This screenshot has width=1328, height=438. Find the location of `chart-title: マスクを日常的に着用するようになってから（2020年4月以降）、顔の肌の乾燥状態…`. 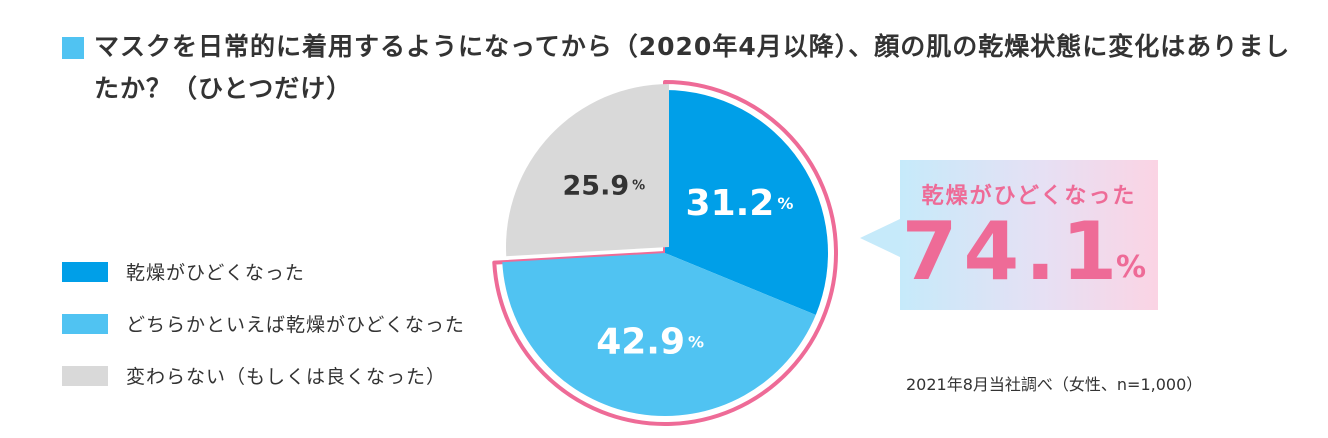

chart-title: マスクを日常的に着用するようになってから（2020年4月以降）、顔の肌の乾燥状態… is located at coordinates (692, 67).